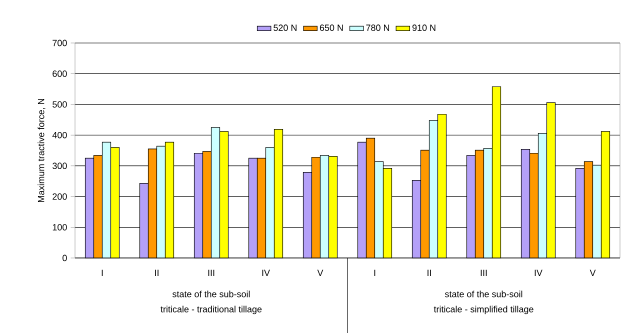  What do you see at coordinates (285, 27) in the screenshot?
I see `legend-label: 520 N` at bounding box center [285, 27].